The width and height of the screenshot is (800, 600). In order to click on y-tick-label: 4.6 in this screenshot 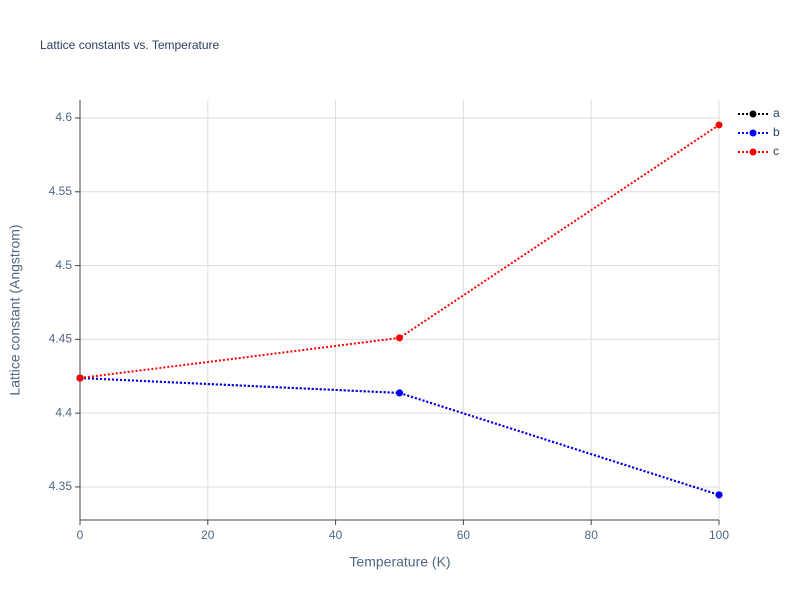, I will do `click(63, 117)`.